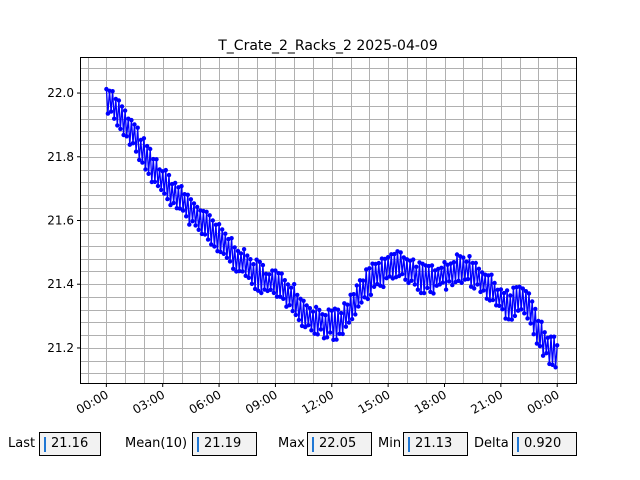  Describe the element at coordinates (70, 444) in the screenshot. I see `last-value-field: 21.16` at that location.